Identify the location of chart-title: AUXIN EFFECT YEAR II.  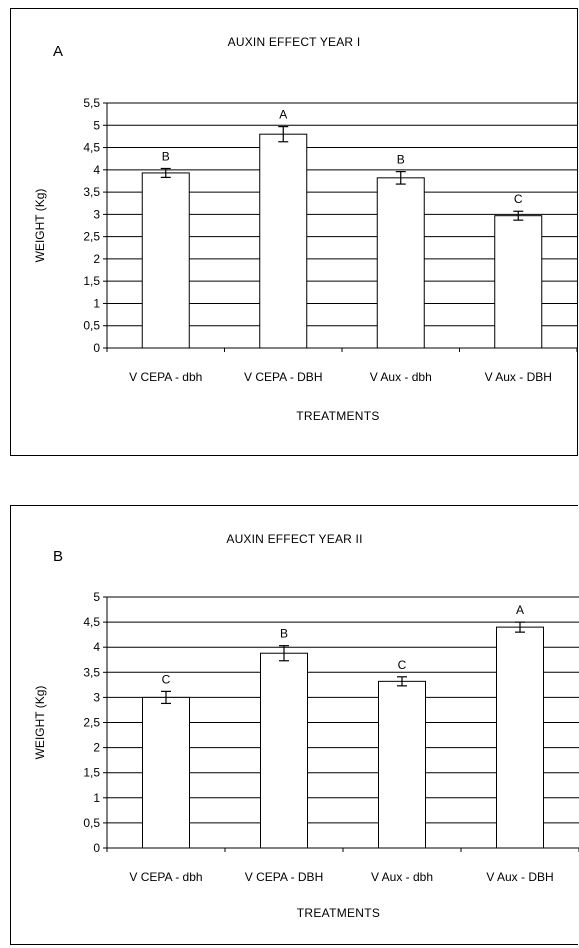
(294, 539).